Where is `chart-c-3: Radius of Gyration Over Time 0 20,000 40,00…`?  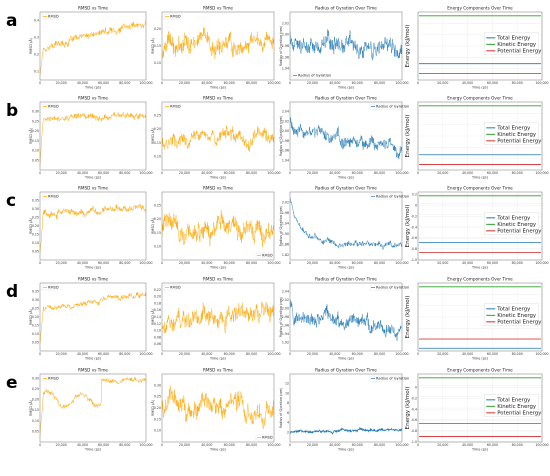
chart-c-3: Radius of Gyration Over Time 0 20,000 40,00… is located at coordinates (344, 228).